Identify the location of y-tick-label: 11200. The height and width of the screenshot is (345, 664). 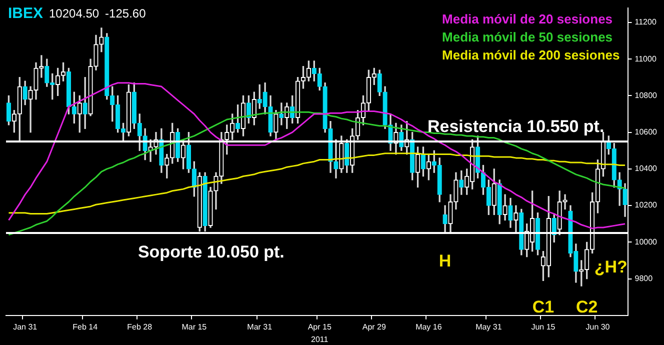
(645, 22).